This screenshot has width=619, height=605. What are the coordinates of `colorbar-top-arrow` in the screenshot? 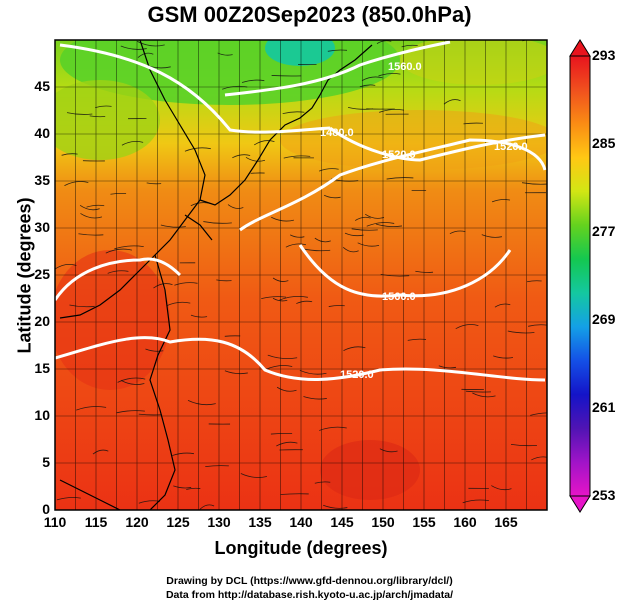 It's located at (580, 48).